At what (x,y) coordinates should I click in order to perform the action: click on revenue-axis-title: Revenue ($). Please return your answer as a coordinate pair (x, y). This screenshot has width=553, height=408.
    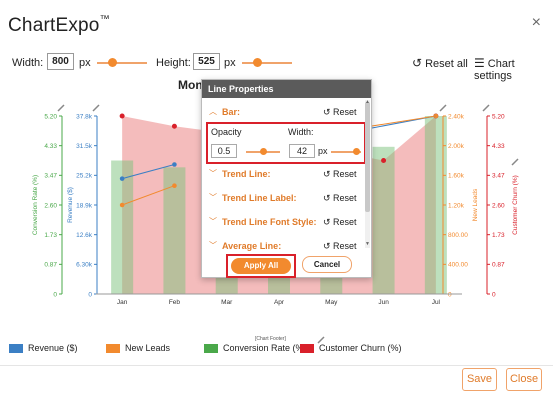
    Looking at the image, I should click on (70, 205).